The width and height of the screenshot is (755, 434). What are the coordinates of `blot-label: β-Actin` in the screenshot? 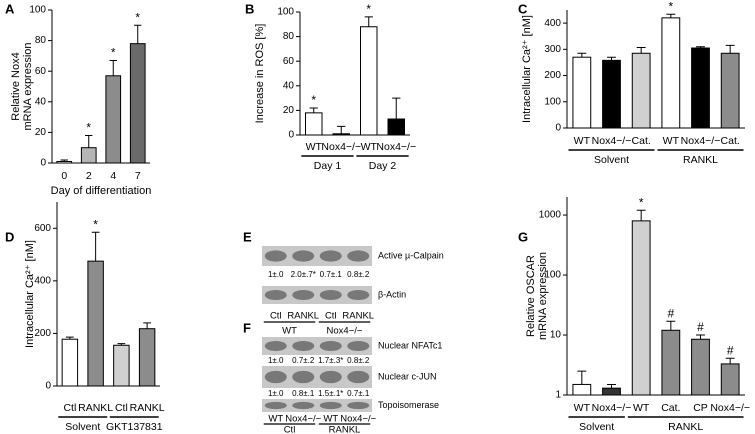 It's located at (392, 294).